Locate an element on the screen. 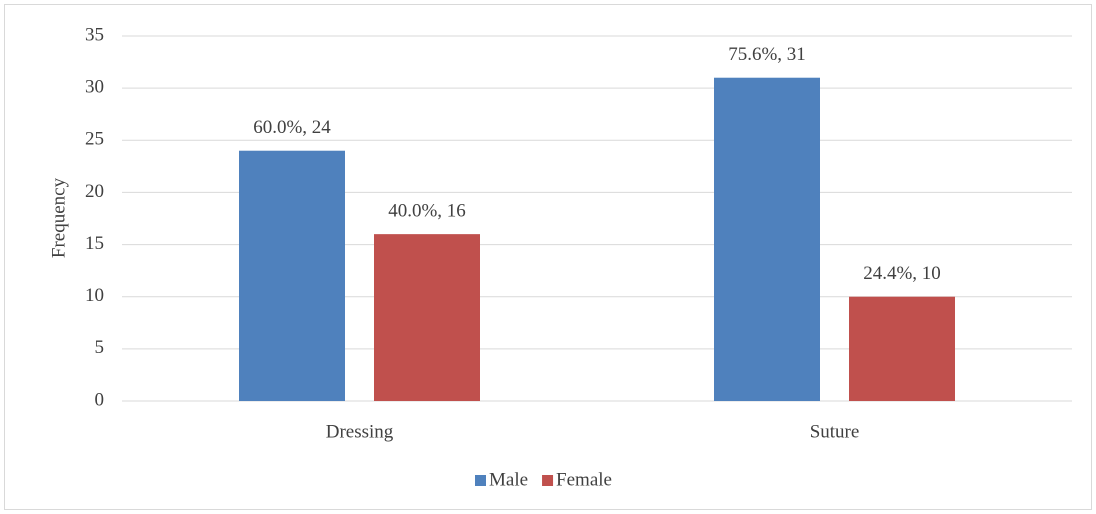  y-tick-label: 25 is located at coordinates (94, 139).